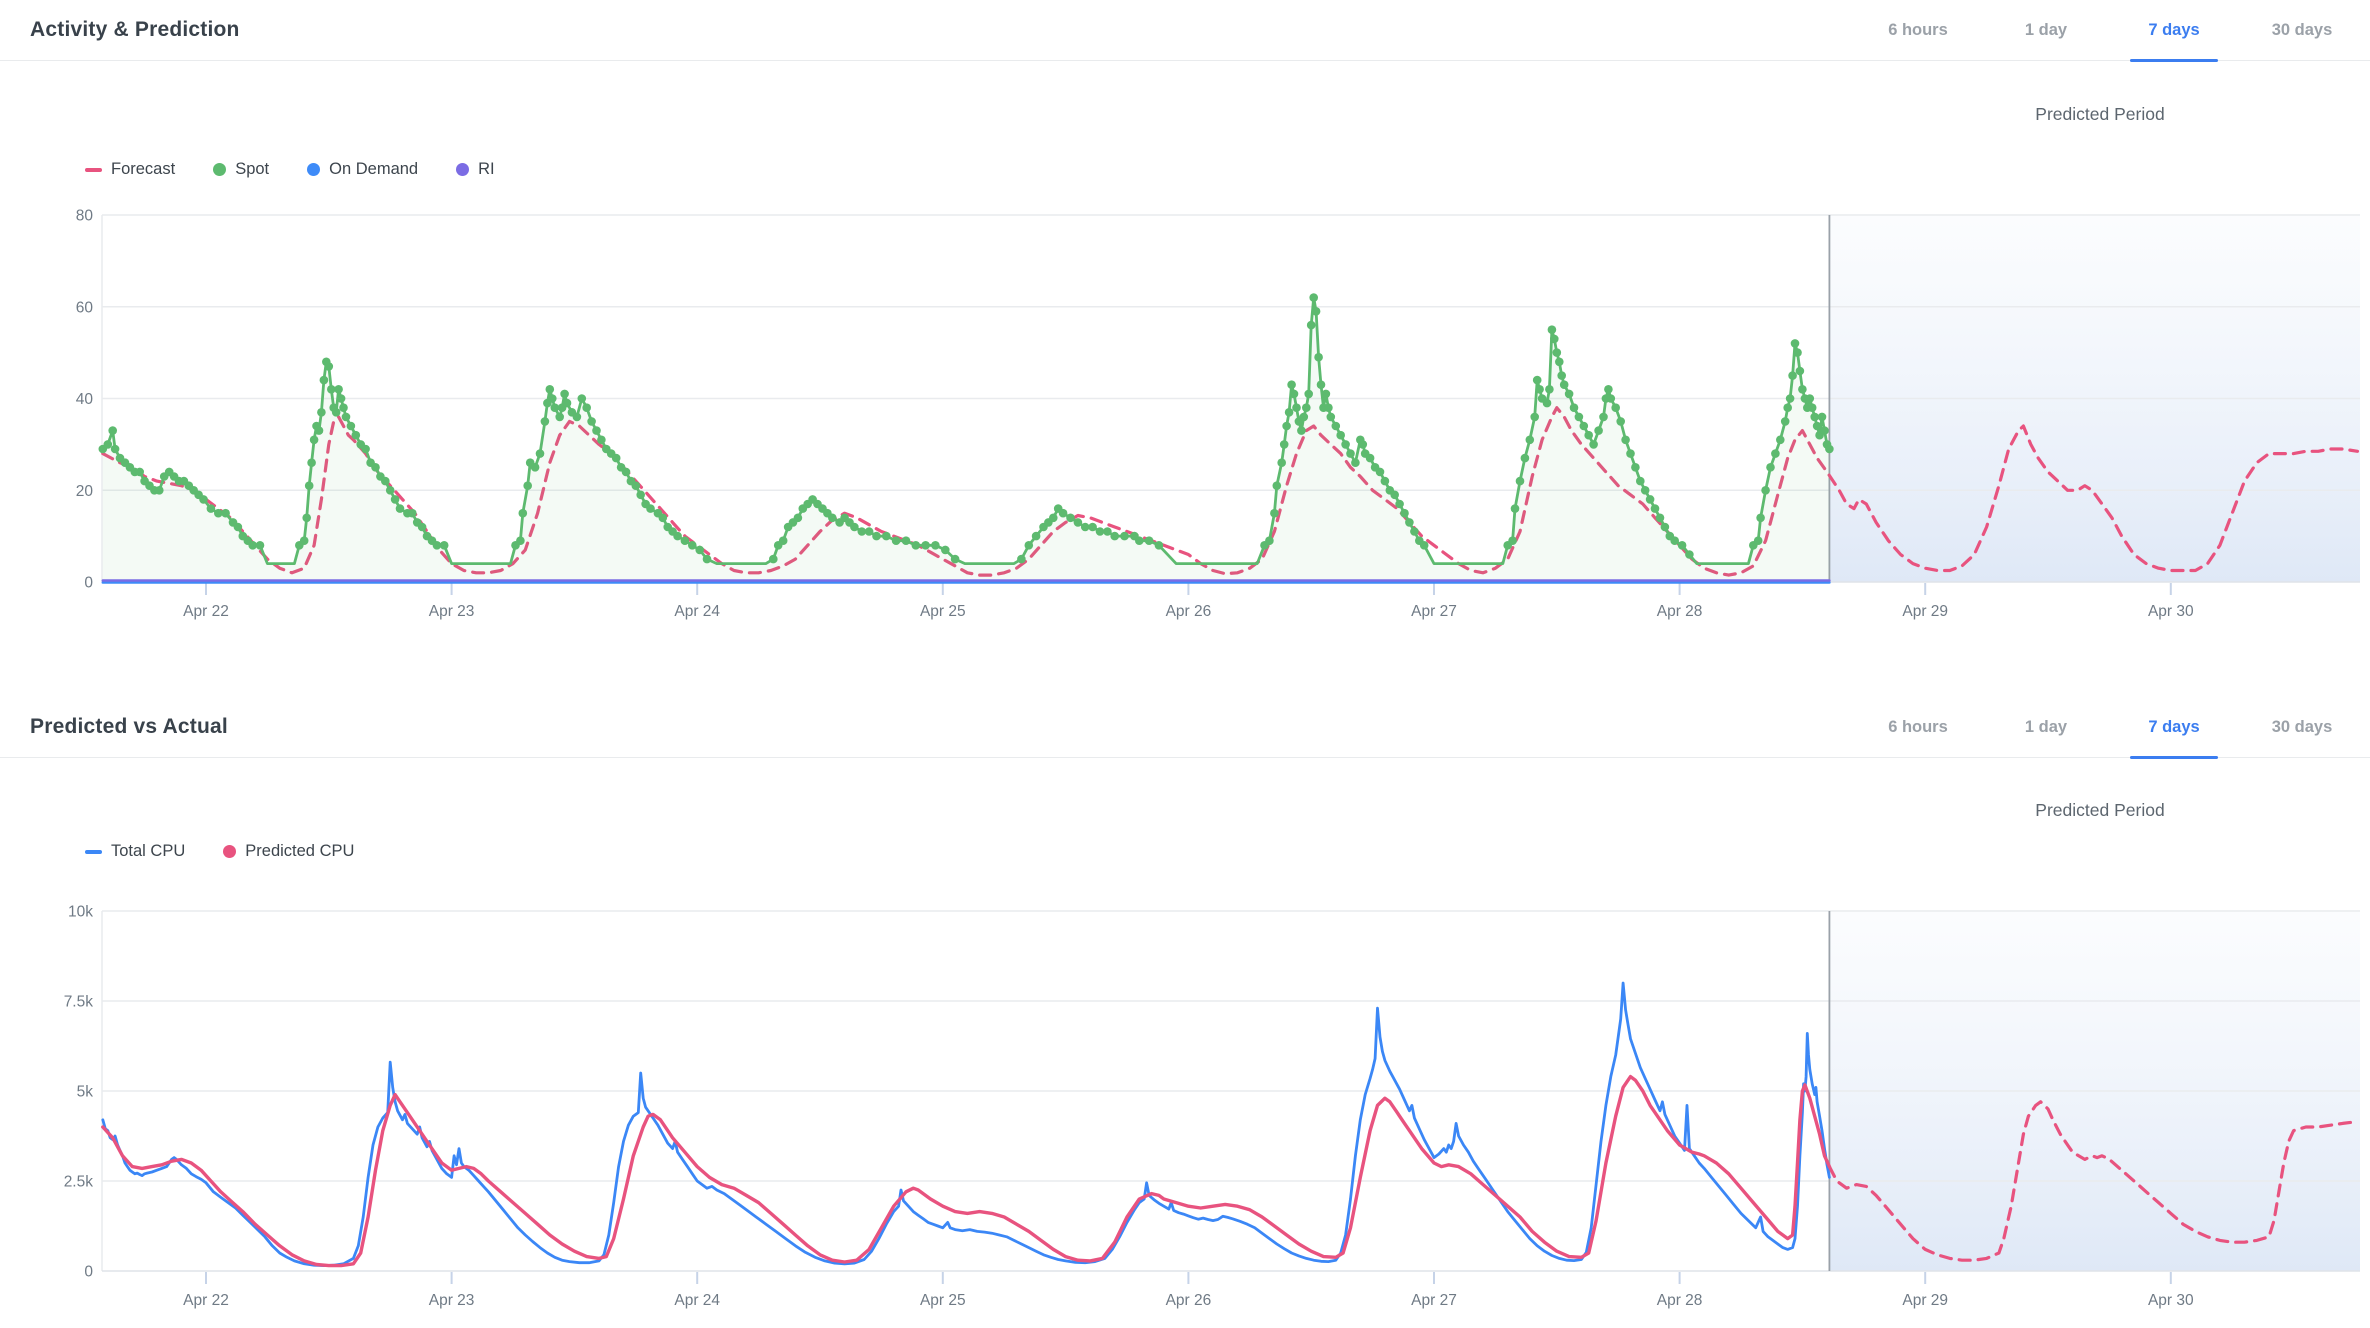  I want to click on legend-item-ri: RI, so click(475, 169).